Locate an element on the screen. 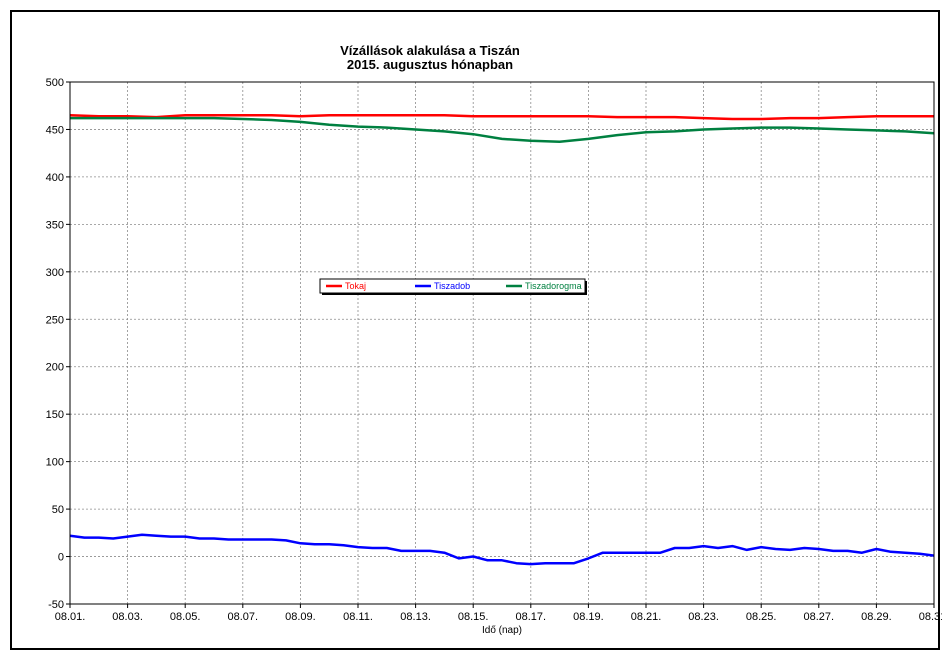 Image resolution: width=947 pixels, height=652 pixels. y-tick-label: 150 is located at coordinates (55, 415).